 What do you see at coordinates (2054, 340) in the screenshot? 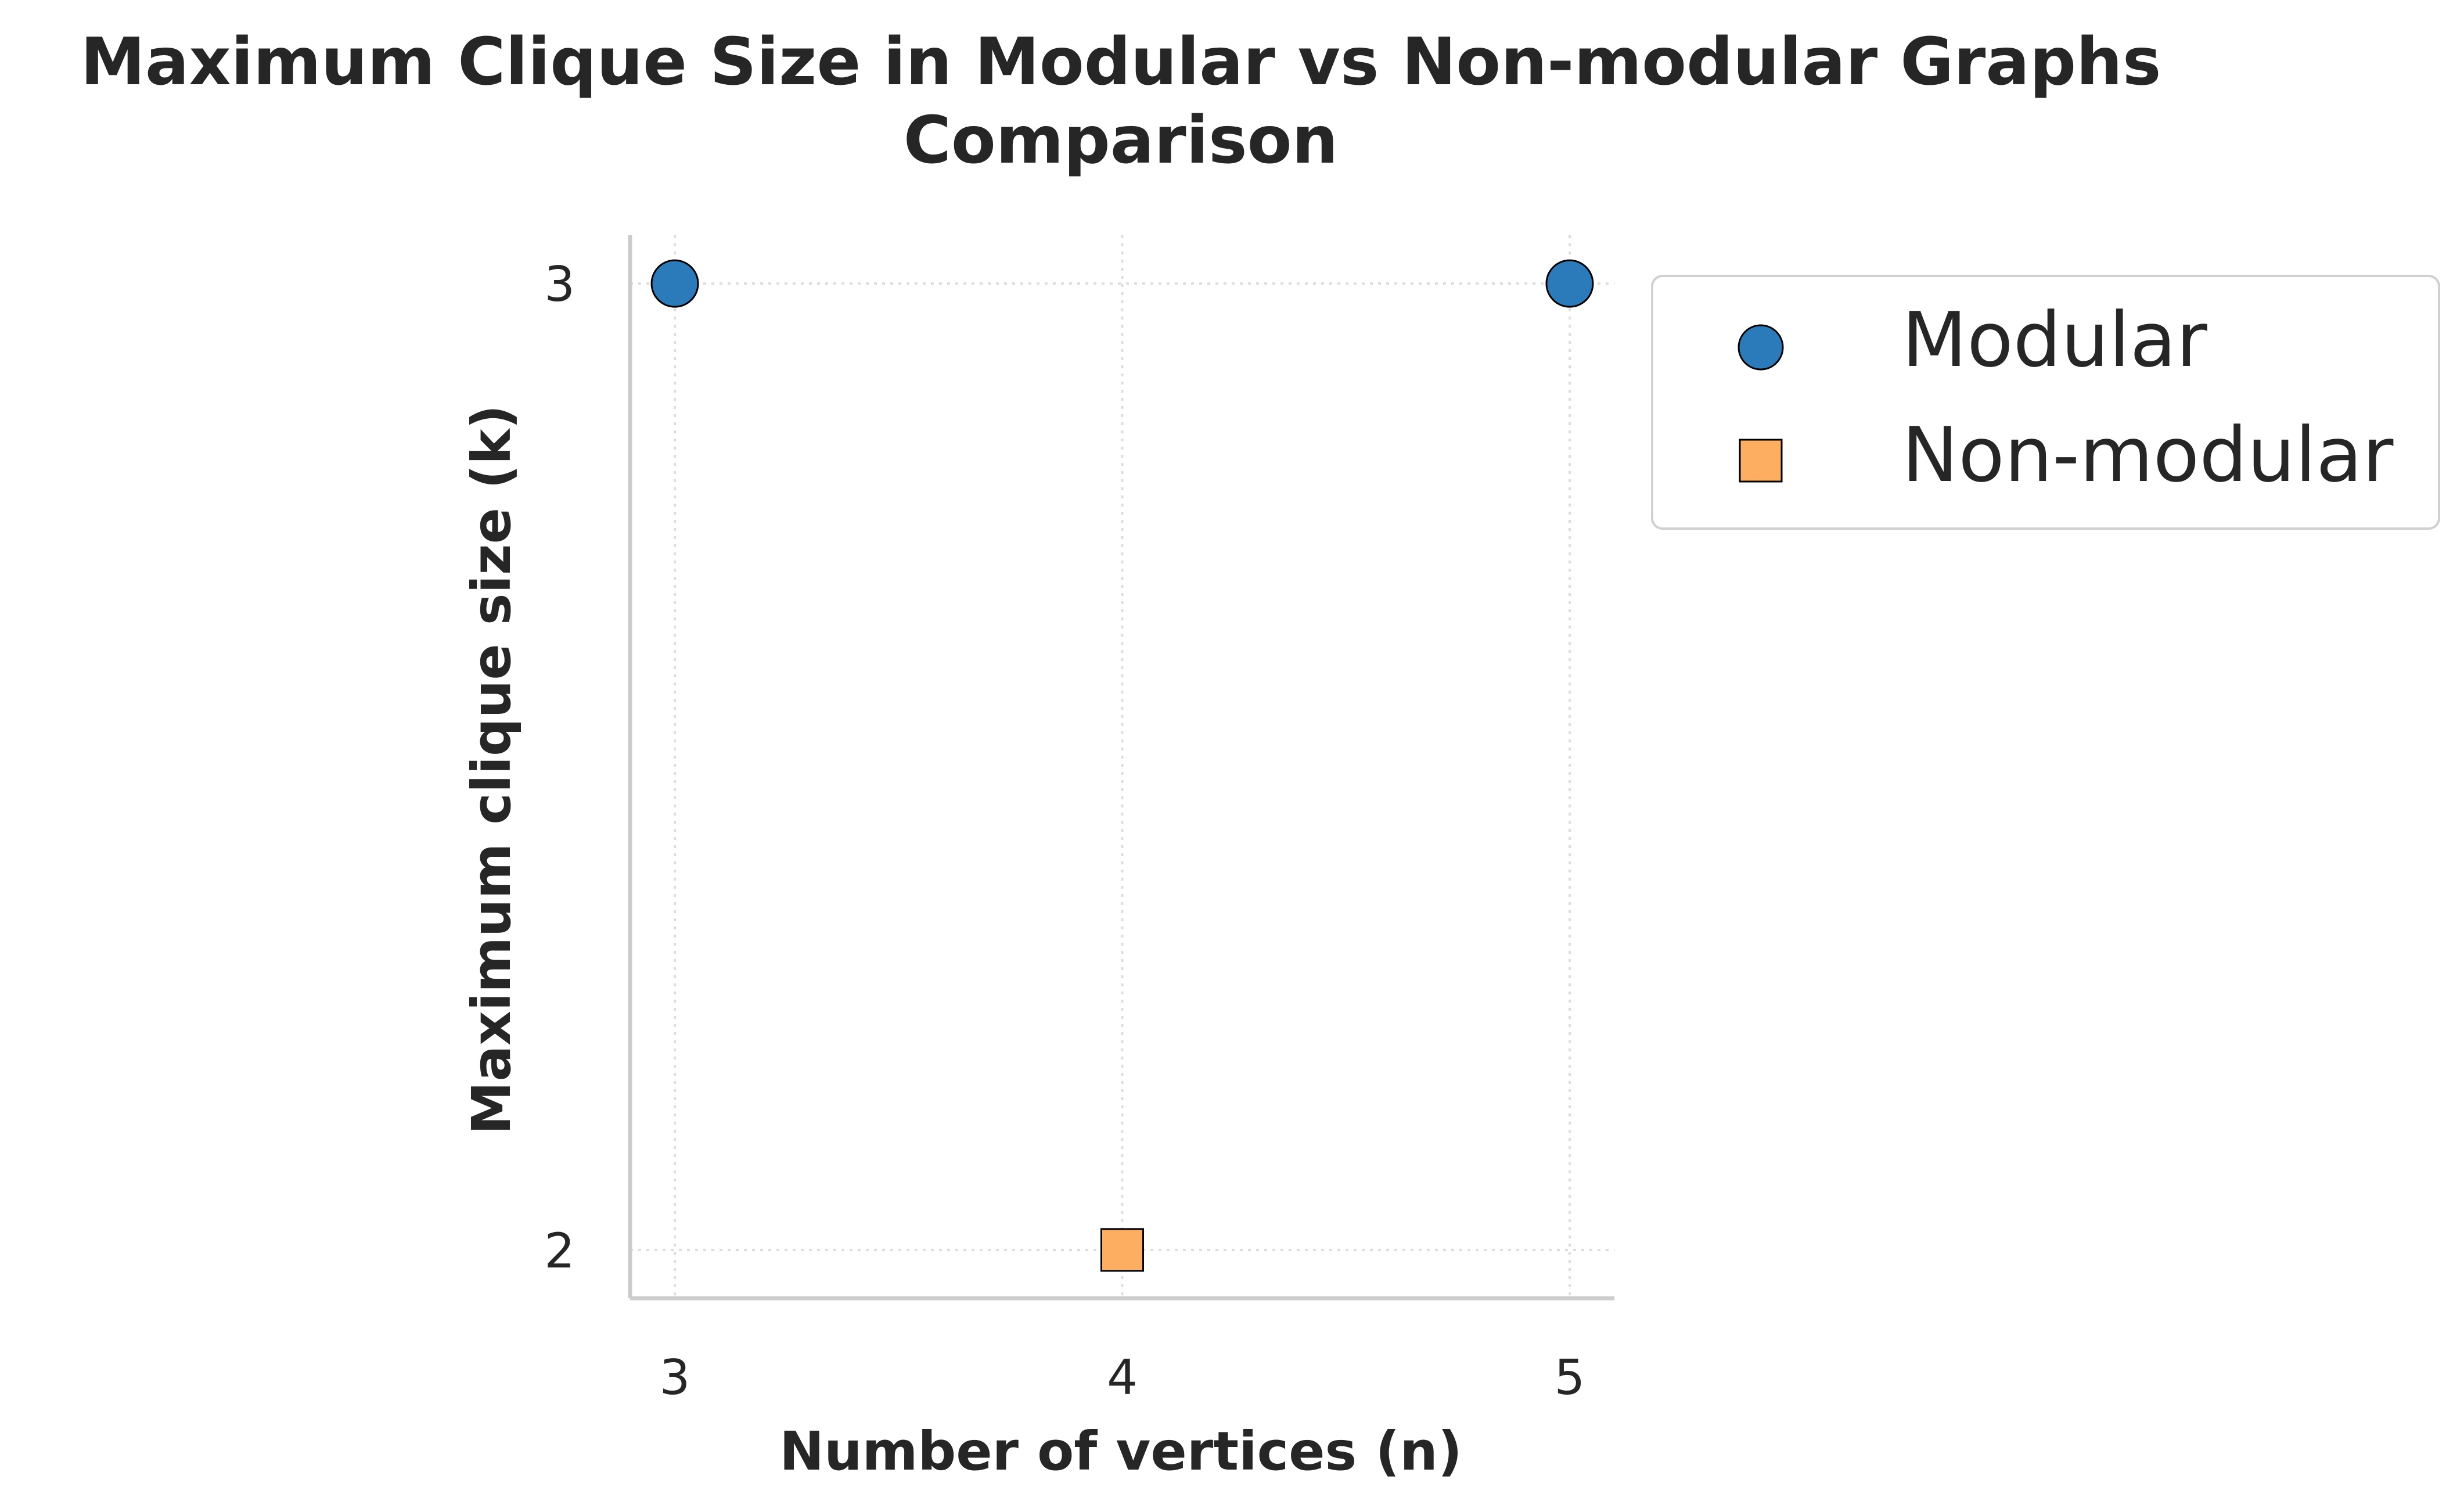
I see `legend-label-modular: Modular` at bounding box center [2054, 340].